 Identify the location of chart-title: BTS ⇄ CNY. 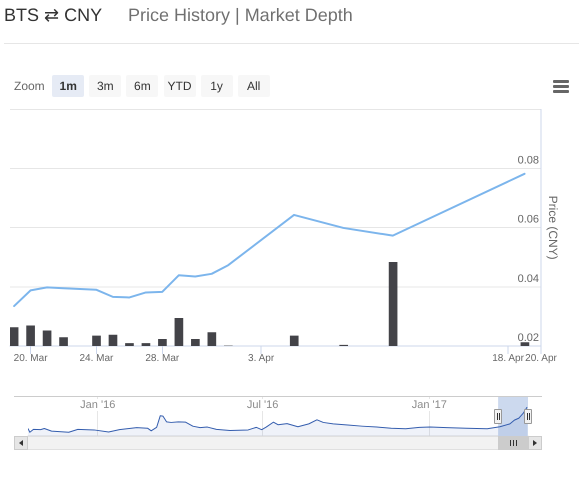
(53, 15).